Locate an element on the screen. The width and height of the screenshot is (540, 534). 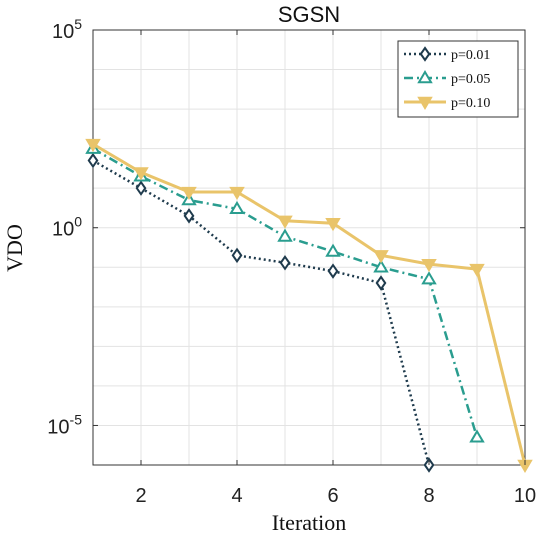
x-tick-label: 6 is located at coordinates (332, 496).